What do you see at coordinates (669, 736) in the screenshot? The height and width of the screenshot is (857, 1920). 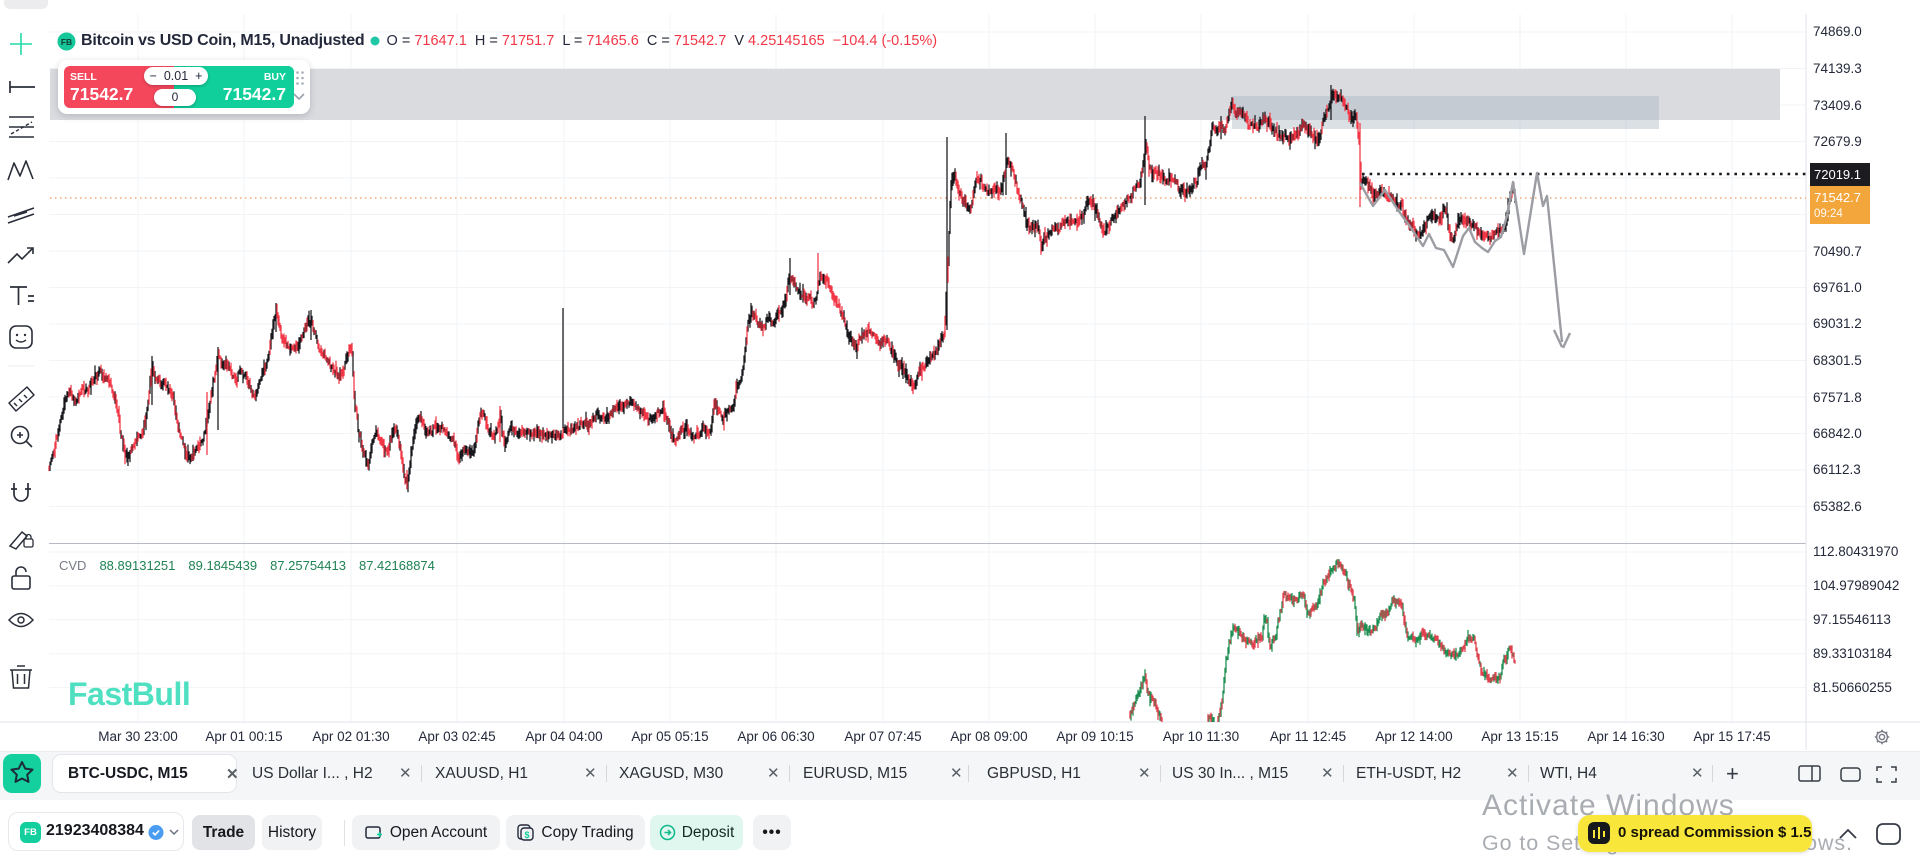 I see `svg-text: Apr 05 05:15` at bounding box center [669, 736].